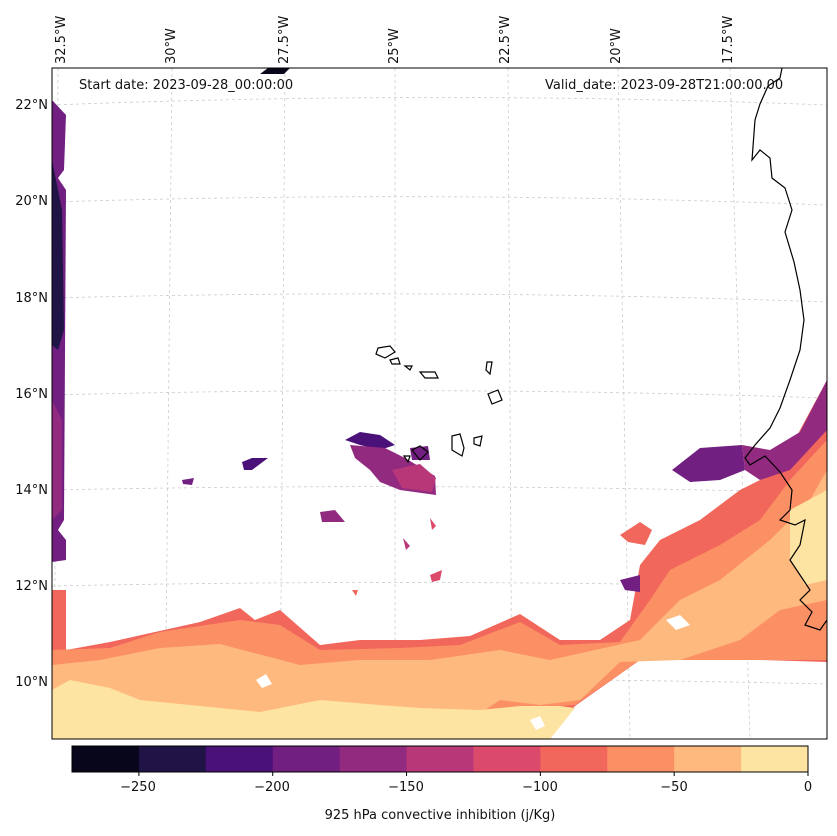 The image size is (837, 836). What do you see at coordinates (436, 576) in the screenshot?
I see `contour-patch-f` at bounding box center [436, 576].